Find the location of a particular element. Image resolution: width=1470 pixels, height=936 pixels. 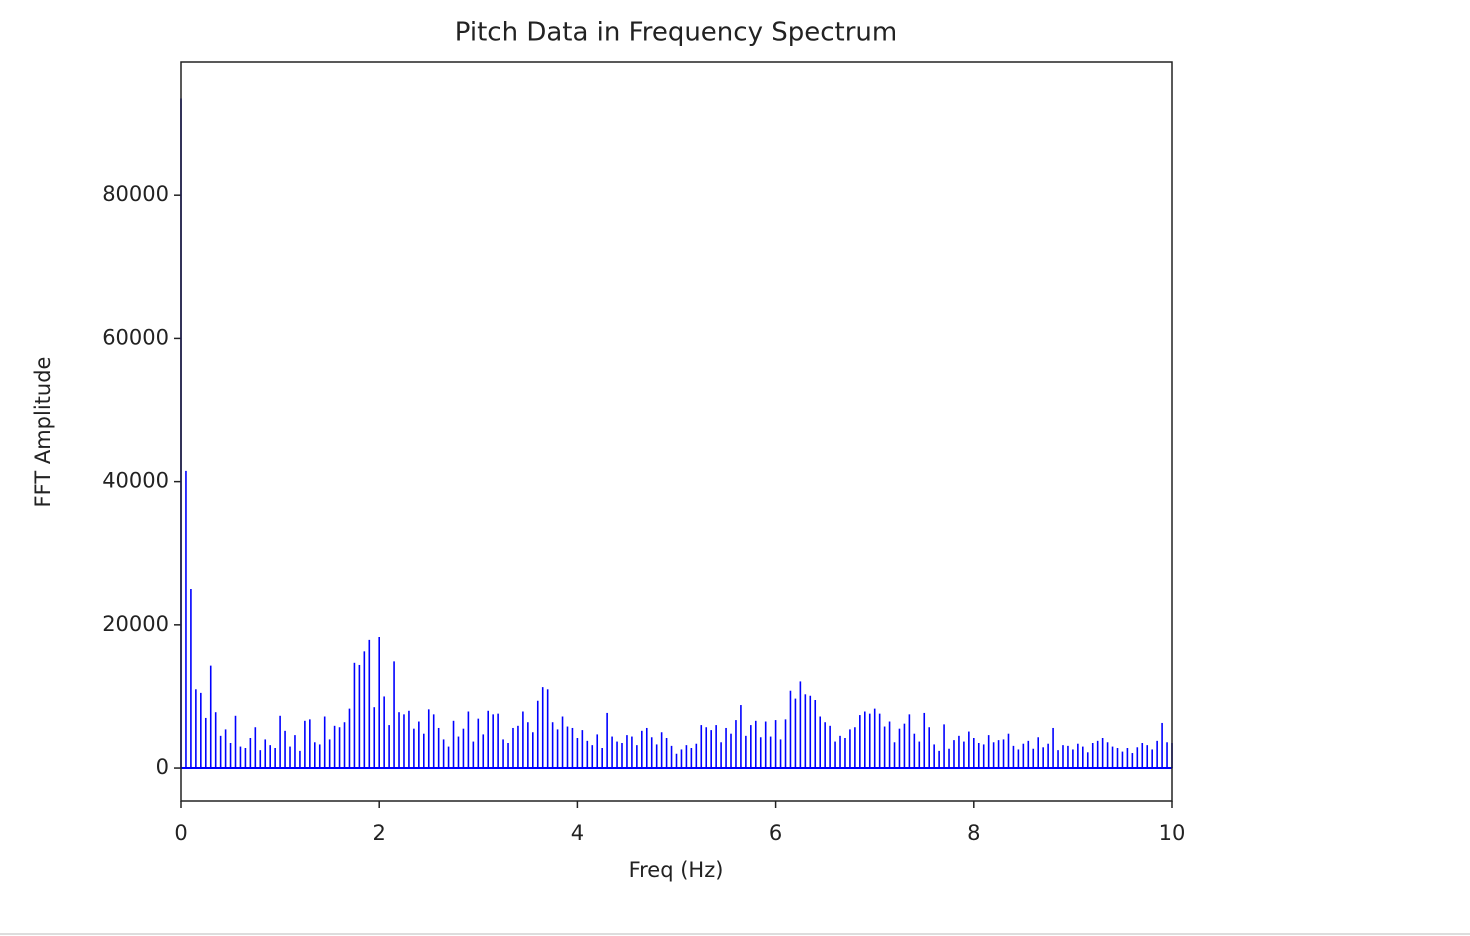

x-tick-label: 8 is located at coordinates (973, 833).